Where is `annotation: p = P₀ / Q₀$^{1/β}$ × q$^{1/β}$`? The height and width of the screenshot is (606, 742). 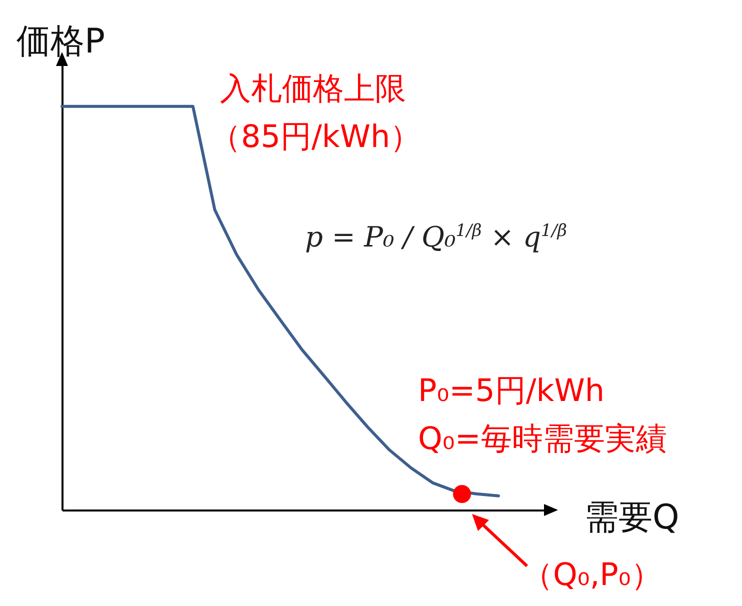 annotation: p = P₀ / Q₀$^{1/β}$ × q$^{1/β}$ is located at coordinates (436, 237).